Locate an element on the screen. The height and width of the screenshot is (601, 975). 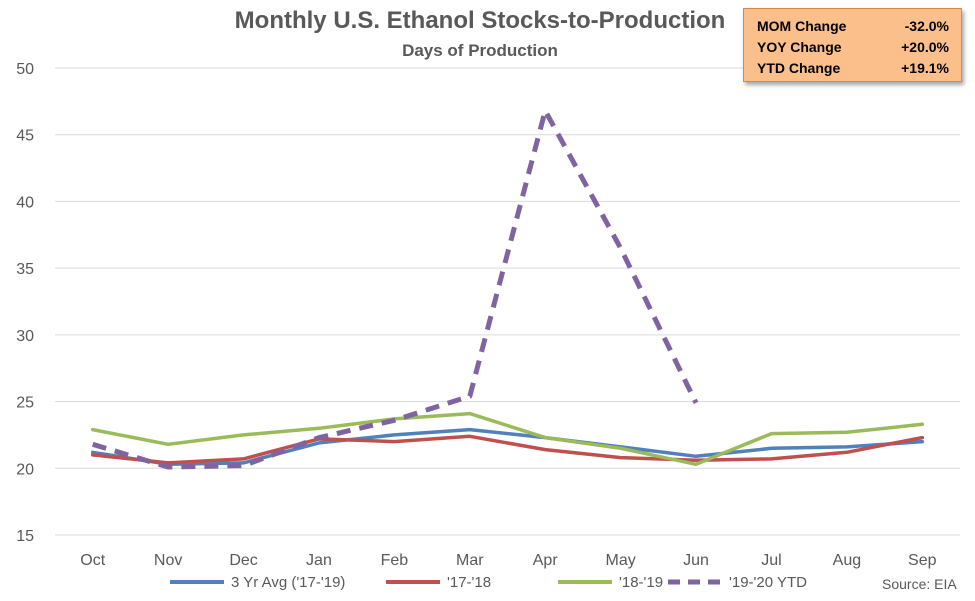
legend-label: '19-'20 YTD is located at coordinates (768, 582).